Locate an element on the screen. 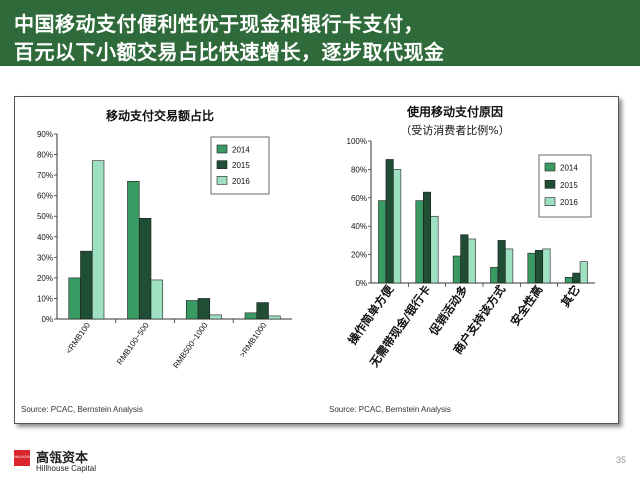 The image size is (640, 480). left-category-label: >RMB1000 is located at coordinates (253, 340).